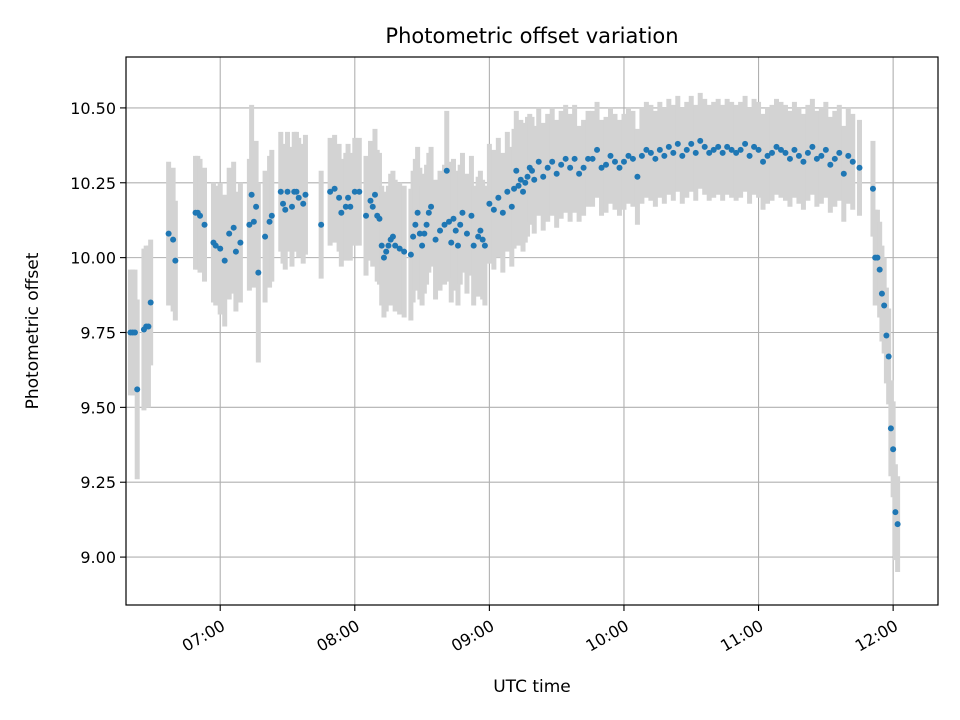  What do you see at coordinates (337, 636) in the screenshot?
I see `x-tick-label: 08:00` at bounding box center [337, 636].